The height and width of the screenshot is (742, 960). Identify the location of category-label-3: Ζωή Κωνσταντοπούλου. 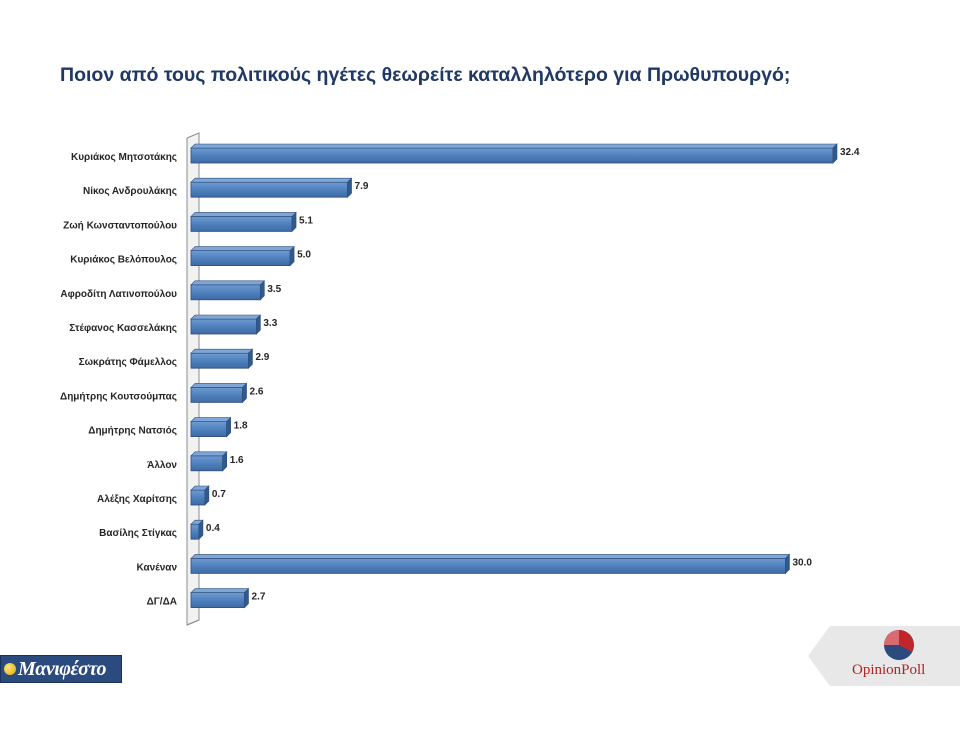
(120, 225).